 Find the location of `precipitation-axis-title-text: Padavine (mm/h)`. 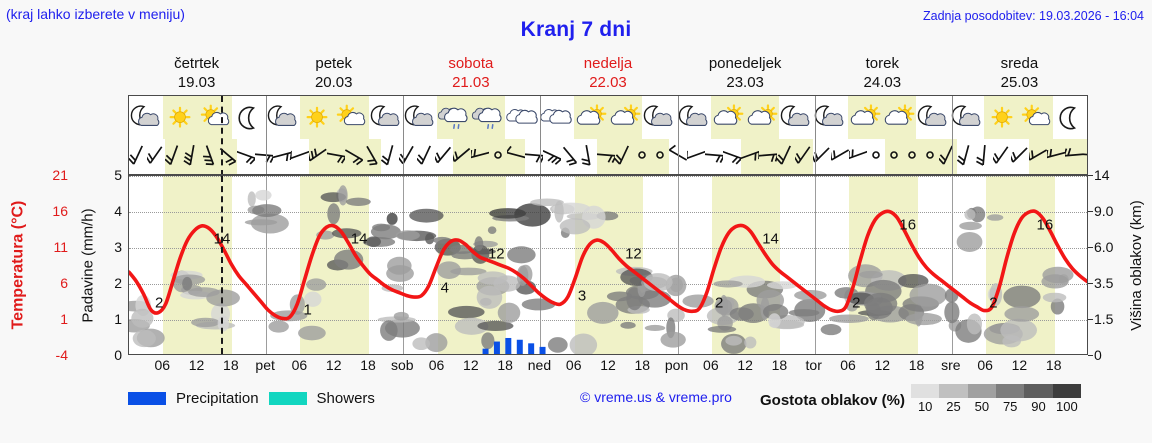

precipitation-axis-title-text: Padavine (mm/h) is located at coordinates (88, 265).